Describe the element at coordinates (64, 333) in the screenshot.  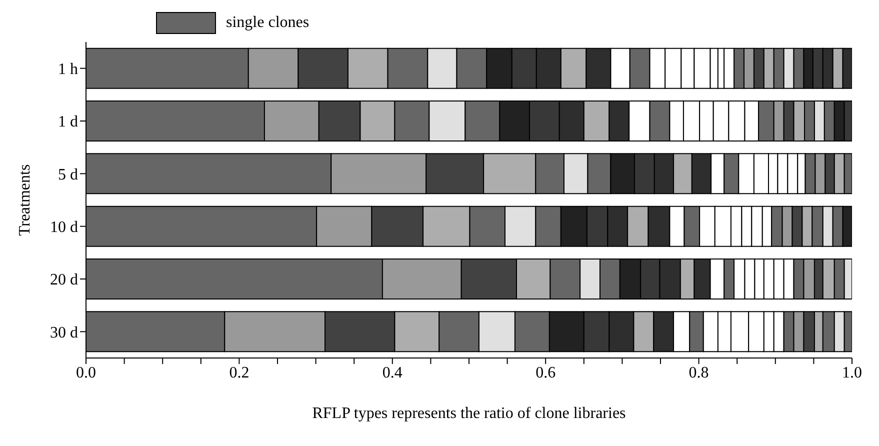
I see `y-tick-label: 30 d` at that location.